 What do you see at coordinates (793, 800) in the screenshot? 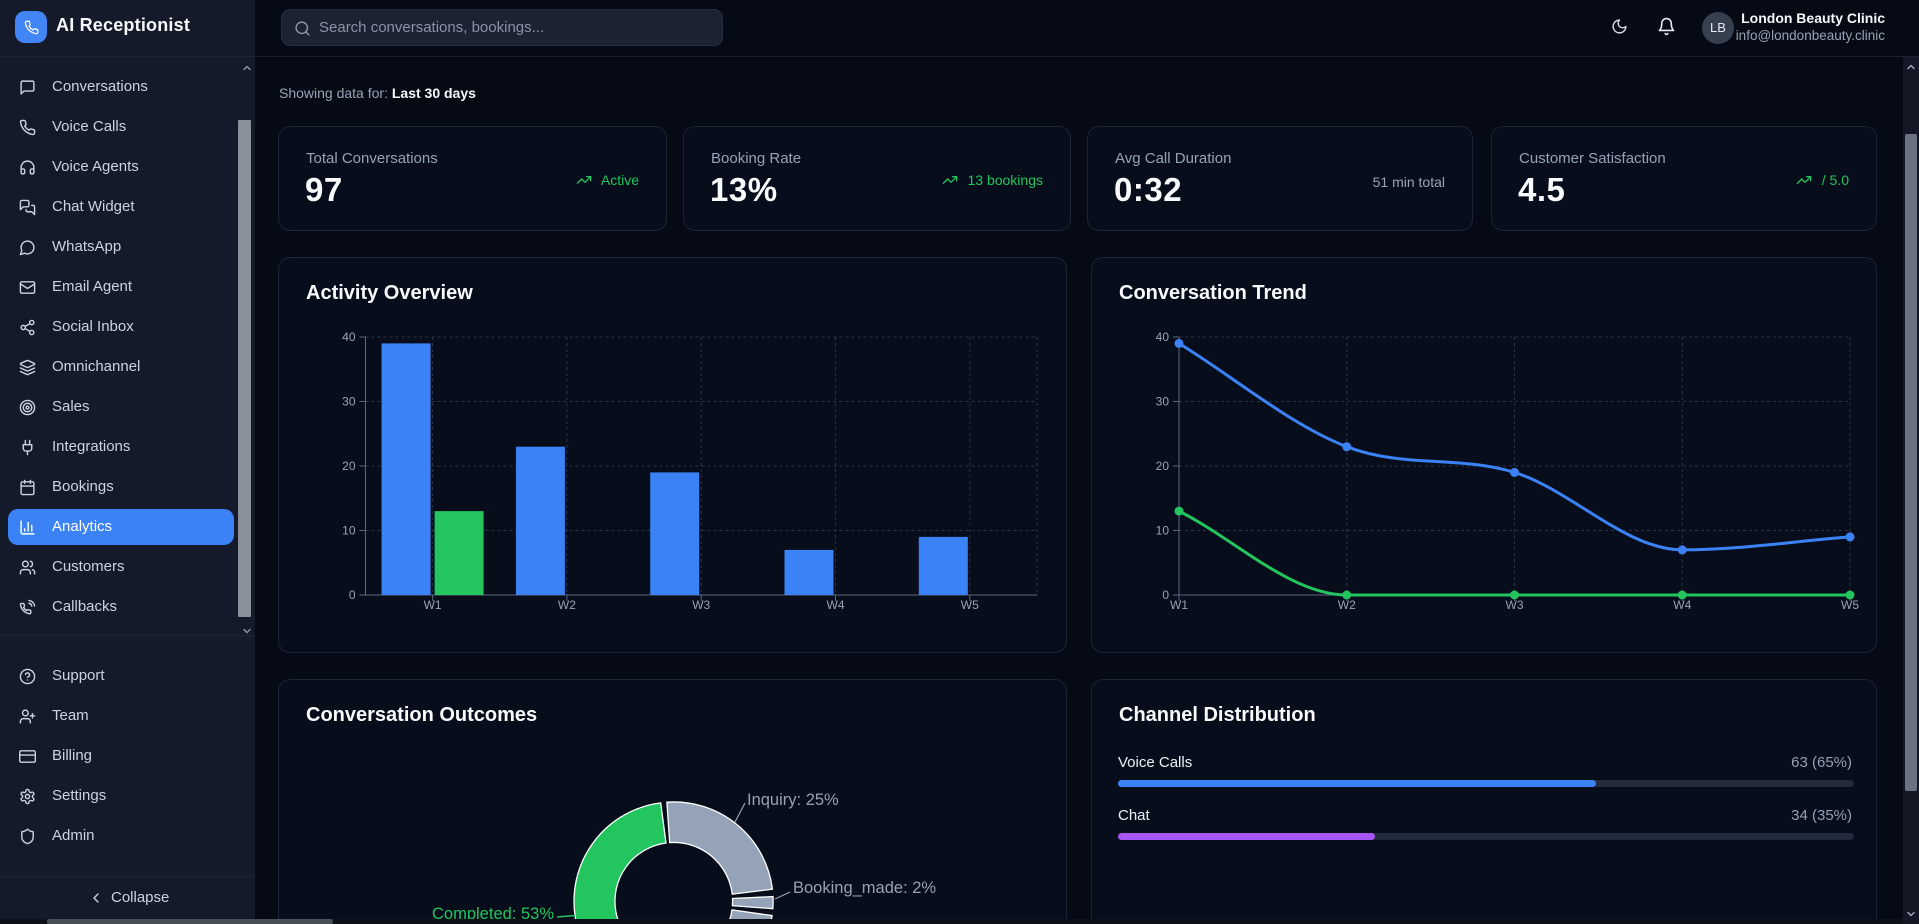
I see `svg-text: Inquiry: 25%` at bounding box center [793, 800].